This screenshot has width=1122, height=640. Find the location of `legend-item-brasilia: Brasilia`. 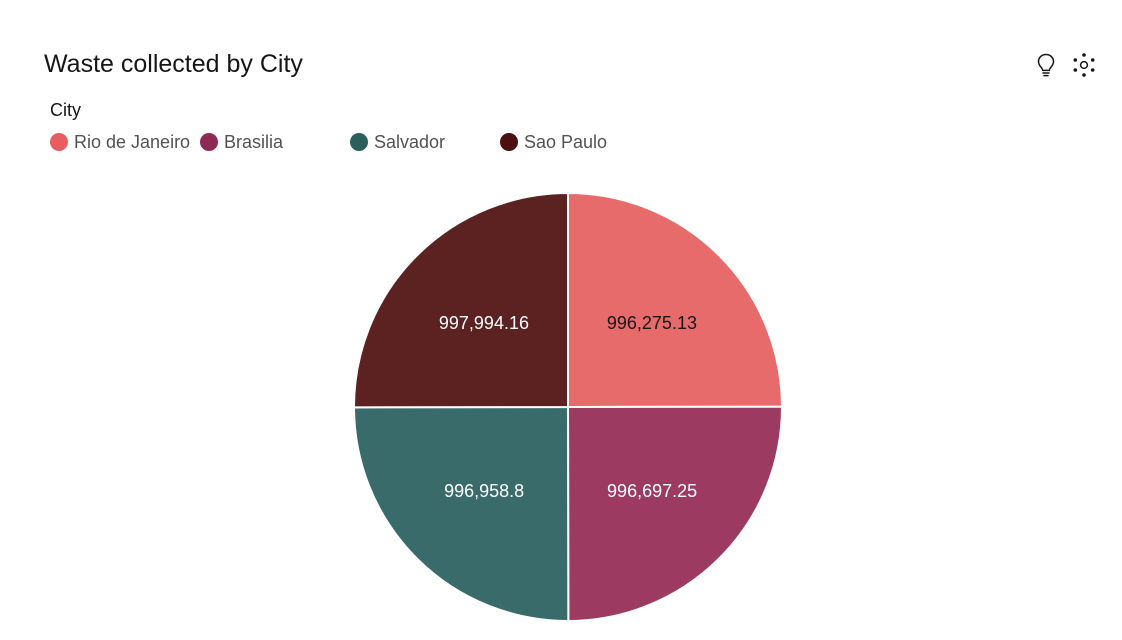

legend-item-brasilia: Brasilia is located at coordinates (241, 142).